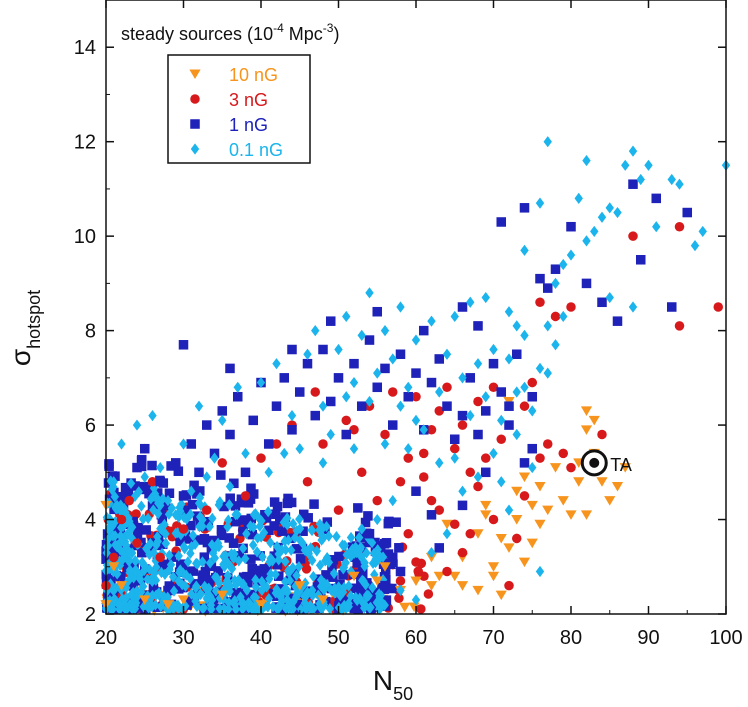  What do you see at coordinates (34, 319) in the screenshot?
I see `y-axis-title-subscript: hotspot` at bounding box center [34, 319].